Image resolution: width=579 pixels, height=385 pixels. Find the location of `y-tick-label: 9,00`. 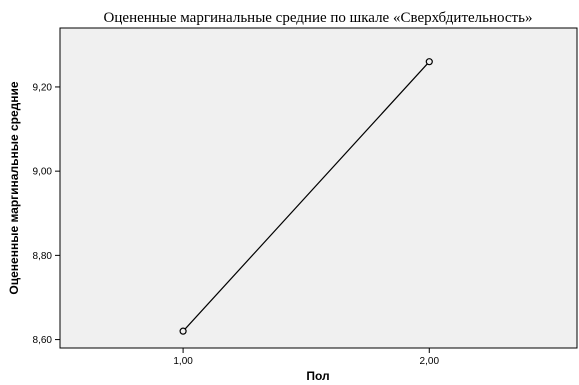

y-tick-label: 9,00 is located at coordinates (43, 172).